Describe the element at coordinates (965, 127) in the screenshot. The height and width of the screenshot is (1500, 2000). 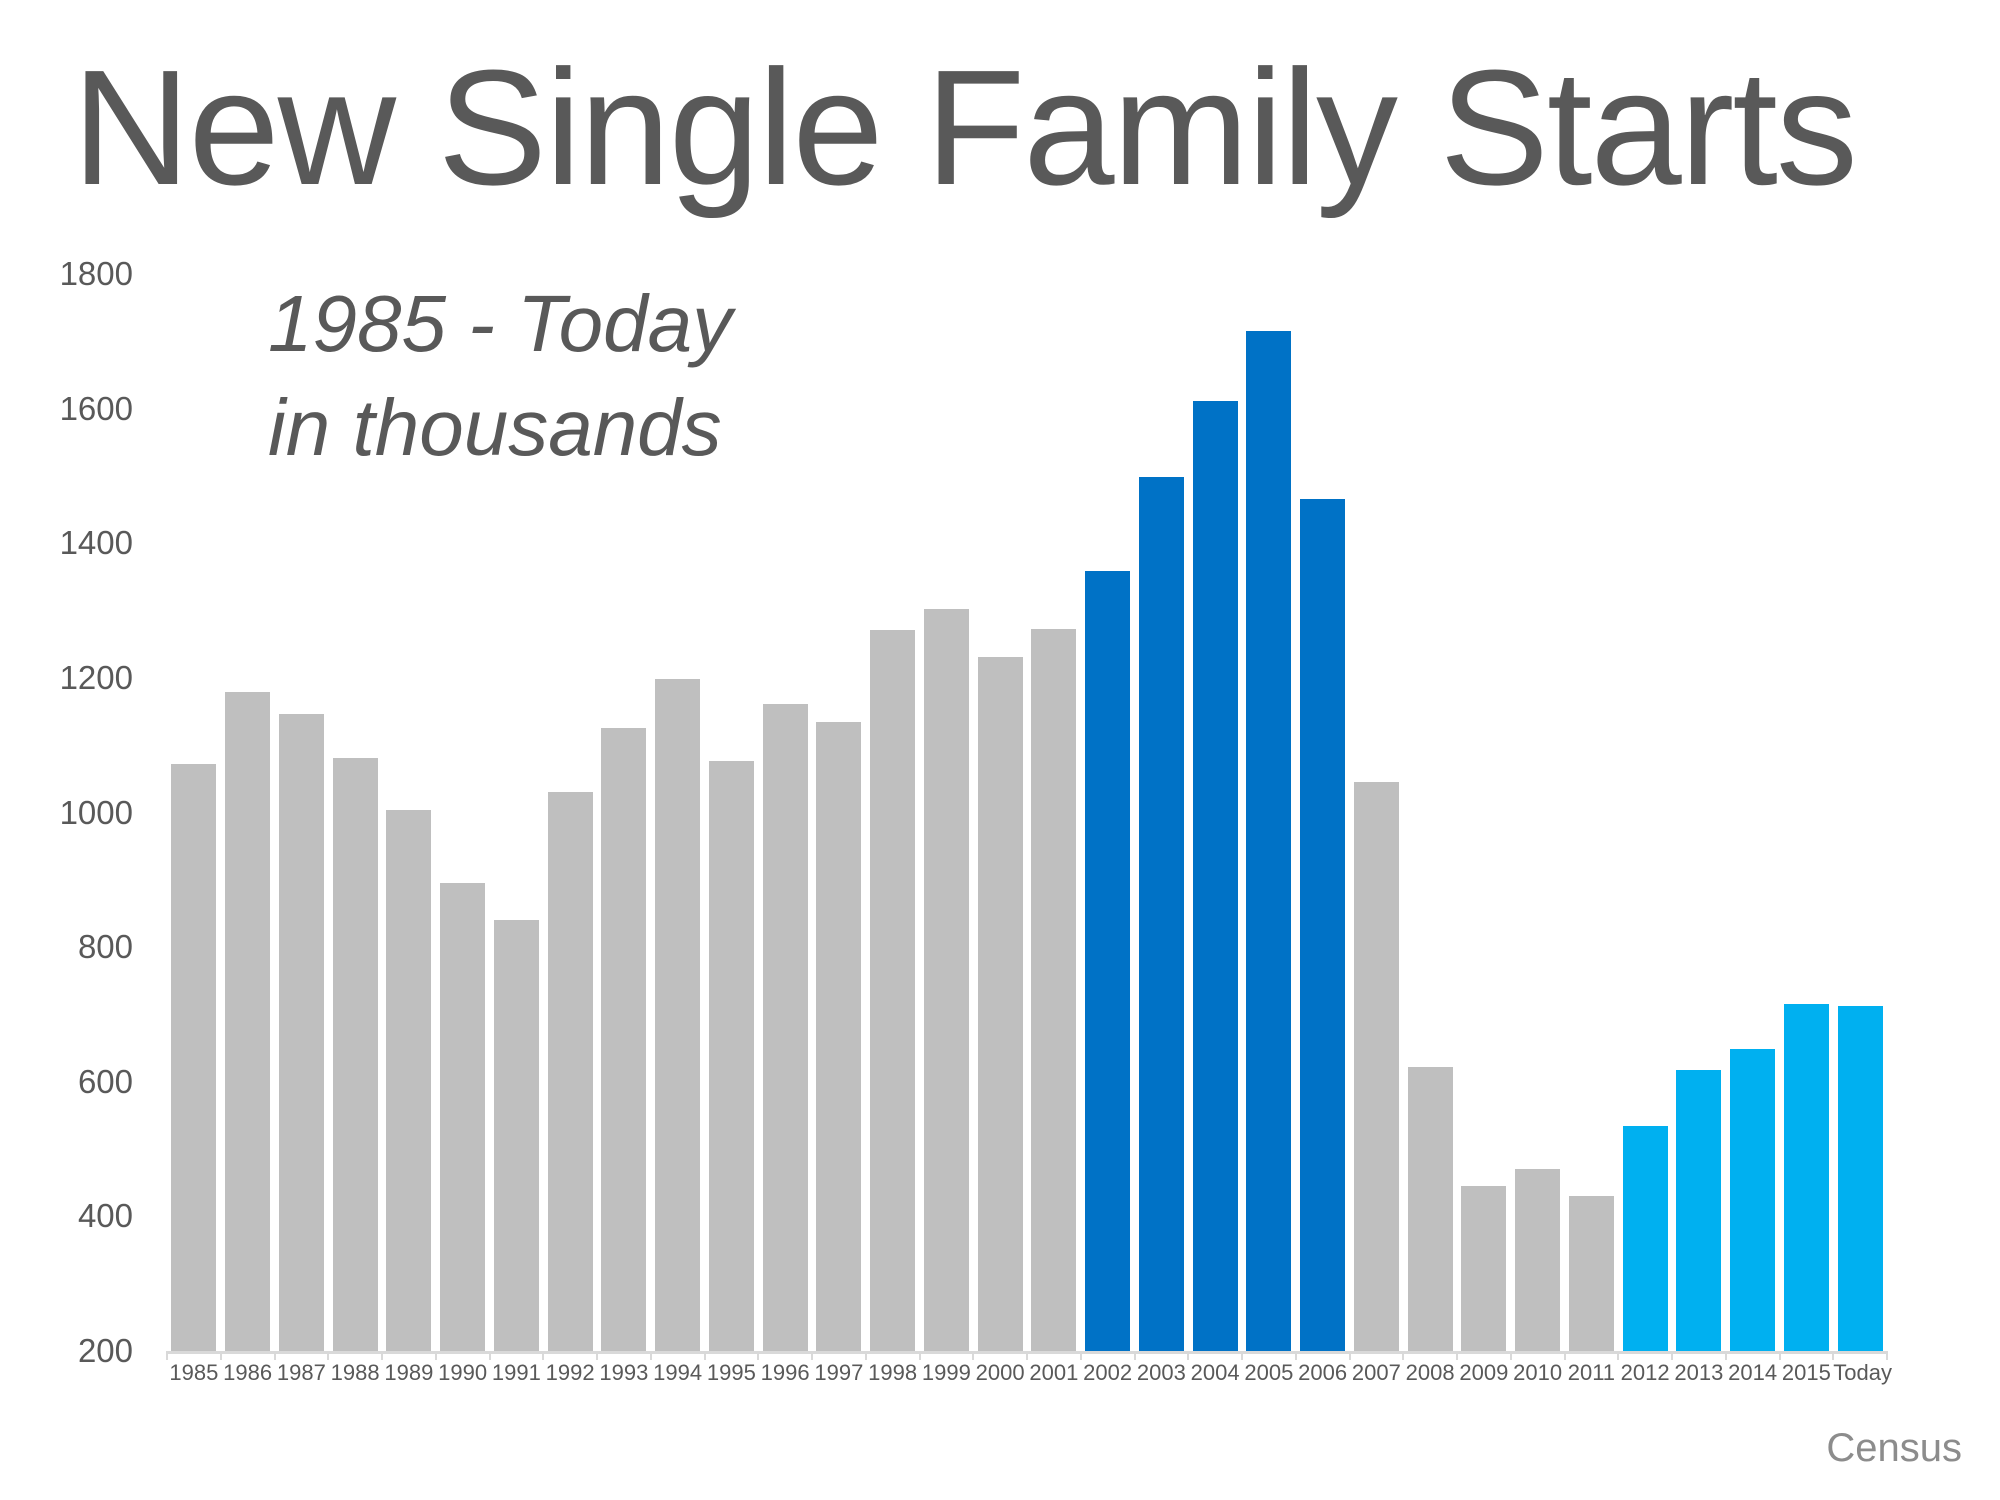
I see `page-title: New Single Family Starts` at that location.